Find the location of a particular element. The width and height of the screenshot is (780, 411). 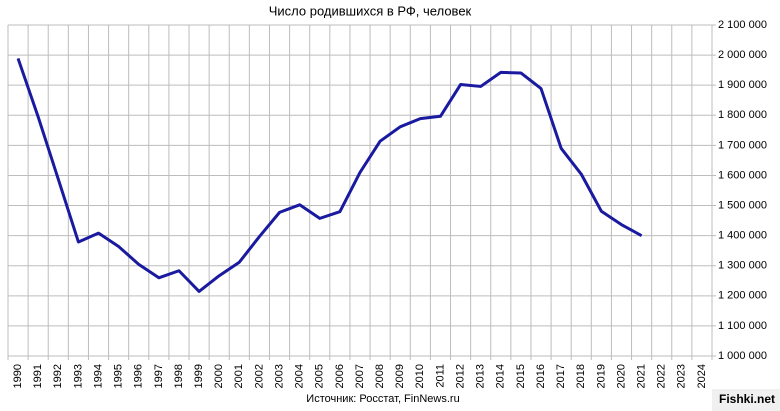

x-tick-label: 2022 is located at coordinates (662, 376).